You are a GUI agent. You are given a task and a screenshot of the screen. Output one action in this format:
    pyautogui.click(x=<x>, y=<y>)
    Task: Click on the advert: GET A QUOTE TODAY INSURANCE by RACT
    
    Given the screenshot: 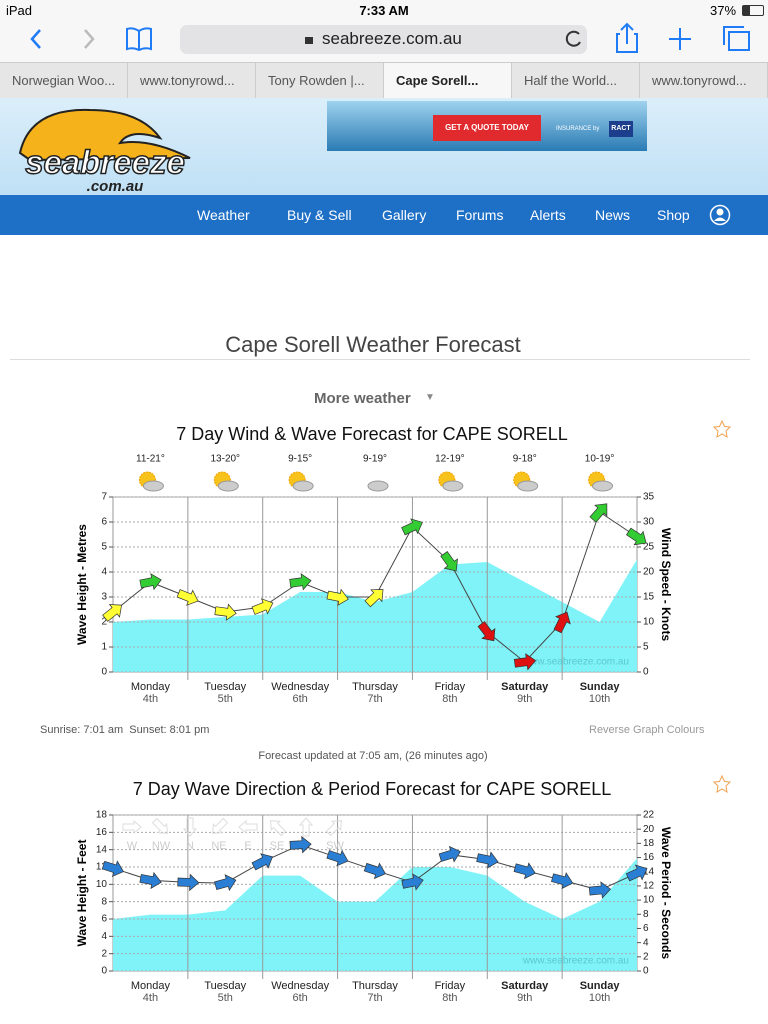 What is the action you would take?
    pyautogui.click(x=487, y=126)
    